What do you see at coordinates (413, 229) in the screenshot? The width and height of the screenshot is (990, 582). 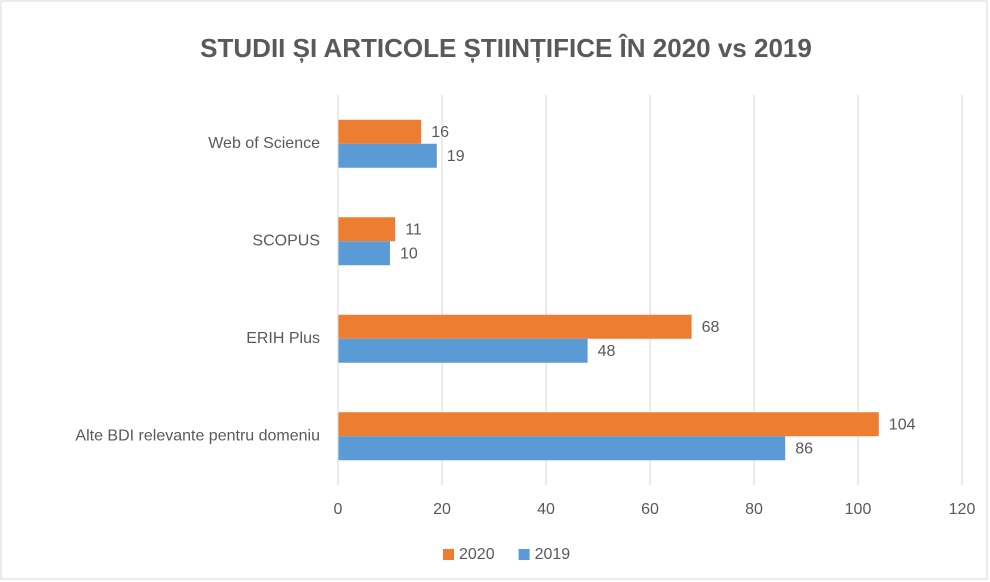 I see `data-label: 11` at bounding box center [413, 229].